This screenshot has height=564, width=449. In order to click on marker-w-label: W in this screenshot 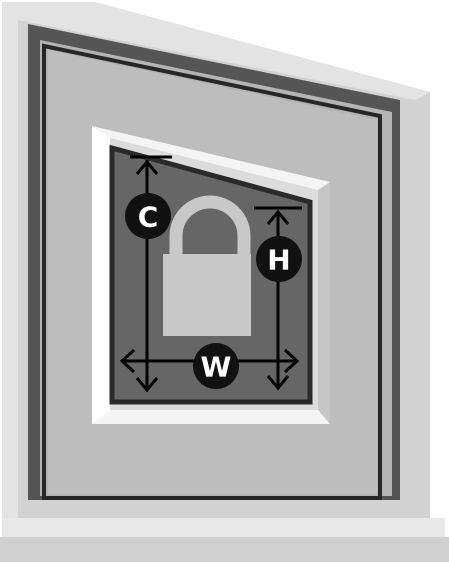, I will do `click(216, 367)`.